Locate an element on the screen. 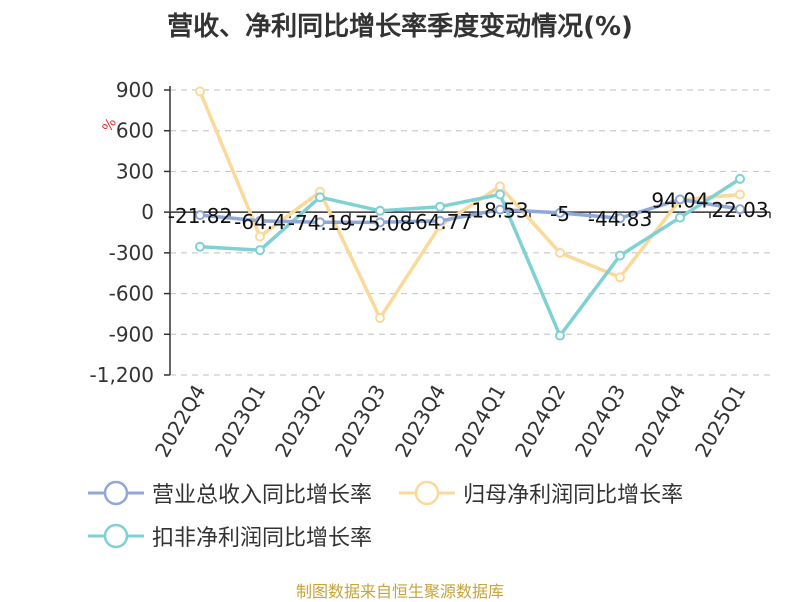 This screenshot has height=602, width=800. data-label: -75.08 is located at coordinates (380, 223).